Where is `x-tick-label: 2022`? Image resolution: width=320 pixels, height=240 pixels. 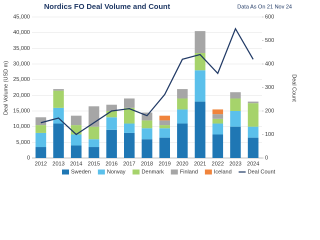
x-tick-label: 2022 is located at coordinates (218, 164).